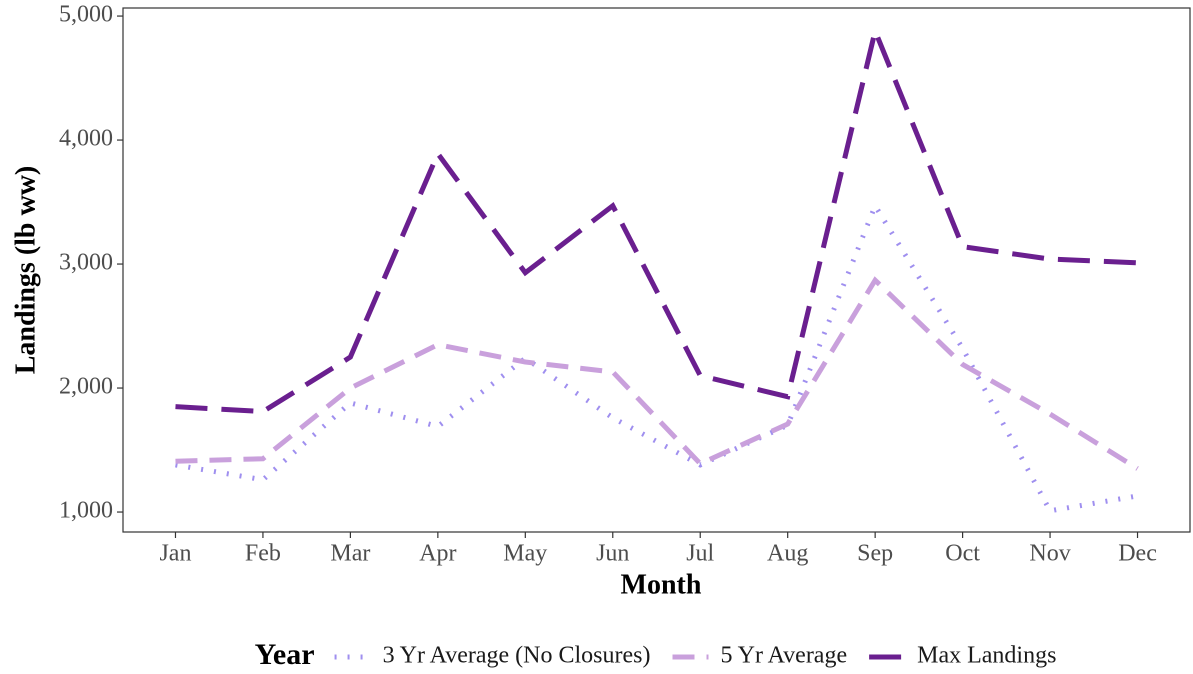 The image size is (1193, 674). What do you see at coordinates (175, 554) in the screenshot?
I see `x-tick-label: Jan` at bounding box center [175, 554].